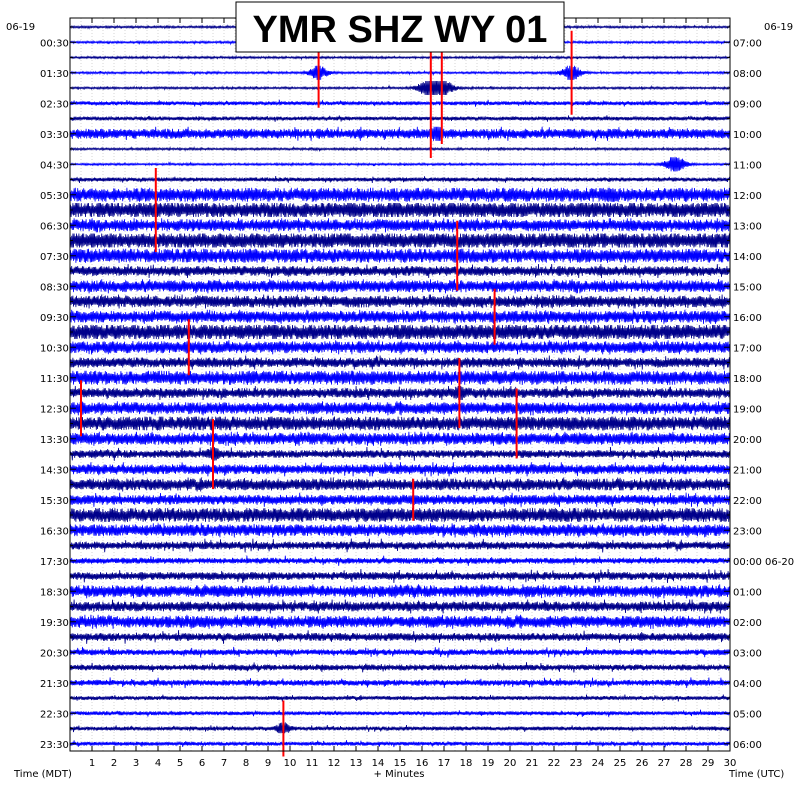 This screenshot has width=800, height=800. Describe the element at coordinates (466, 763) in the screenshot. I see `x-tick-label: 18` at that location.